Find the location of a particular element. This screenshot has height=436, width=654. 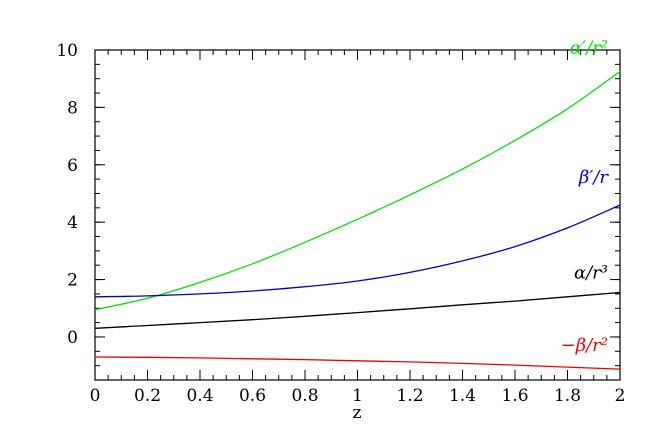

x-tick-label: 0.2 is located at coordinates (147, 396).